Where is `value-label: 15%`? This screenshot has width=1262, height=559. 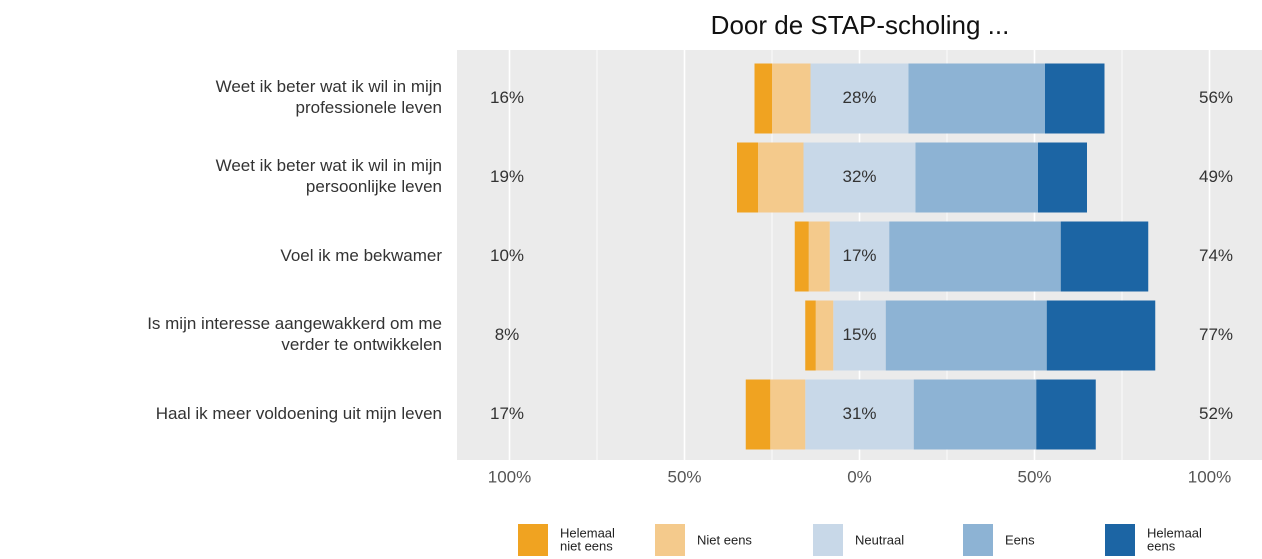 value-label: 15% is located at coordinates (859, 334).